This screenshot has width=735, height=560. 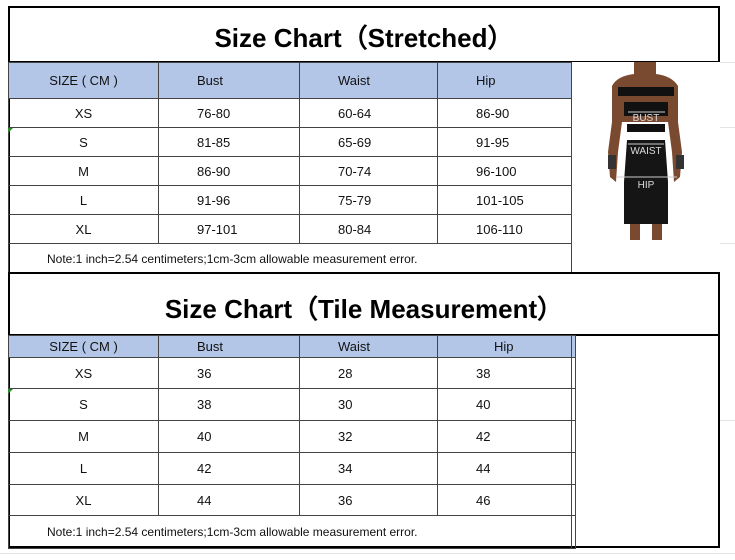 I want to click on cell: 65-69, so click(x=368, y=142).